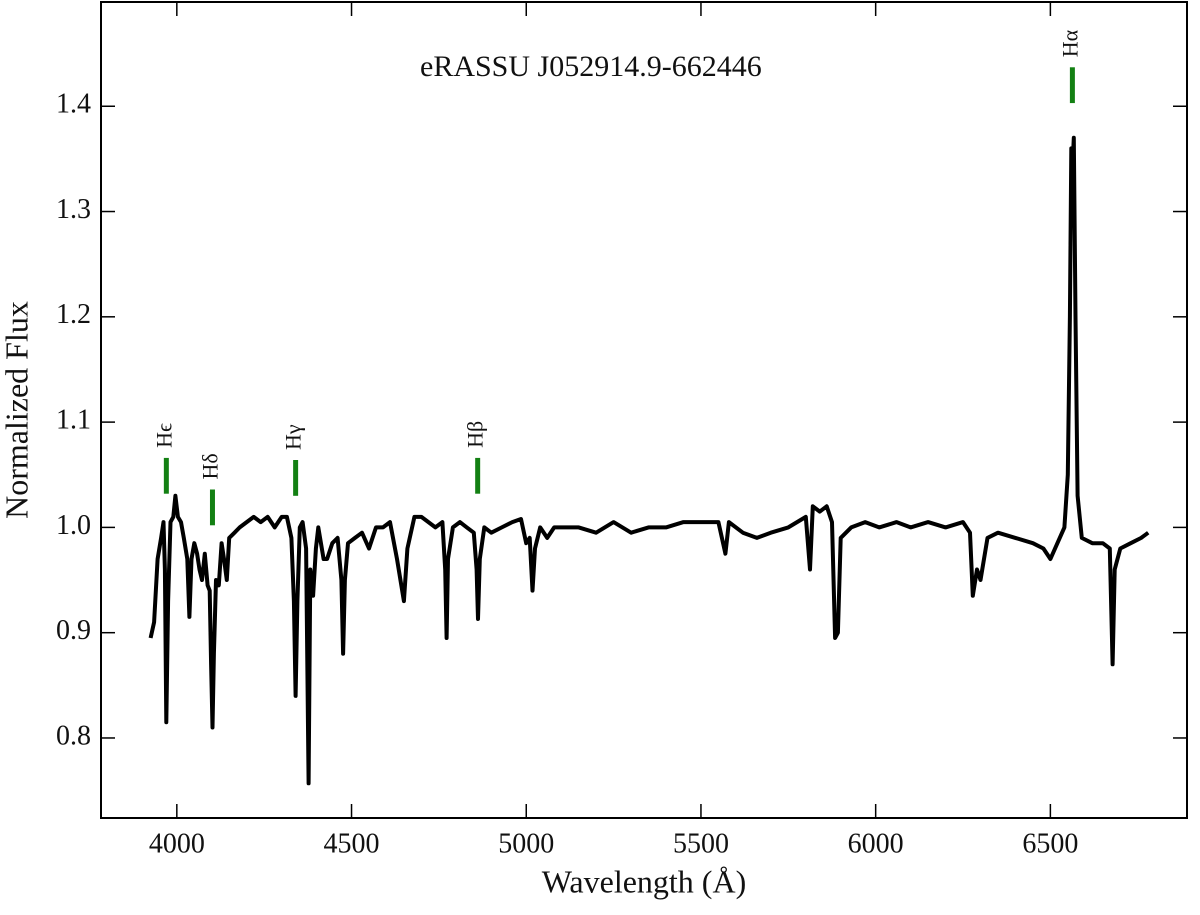 This screenshot has width=1200, height=915. I want to click on x-tick-label: 4000, so click(177, 843).